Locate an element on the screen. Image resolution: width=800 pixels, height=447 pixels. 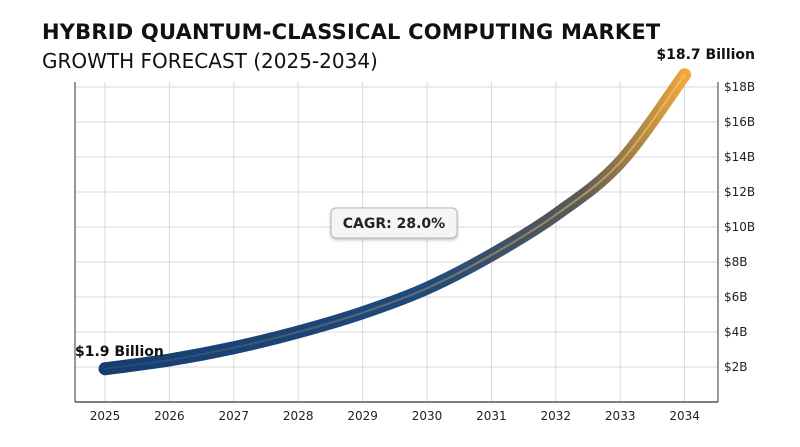
x-tick-label: 2030 is located at coordinates (427, 416).